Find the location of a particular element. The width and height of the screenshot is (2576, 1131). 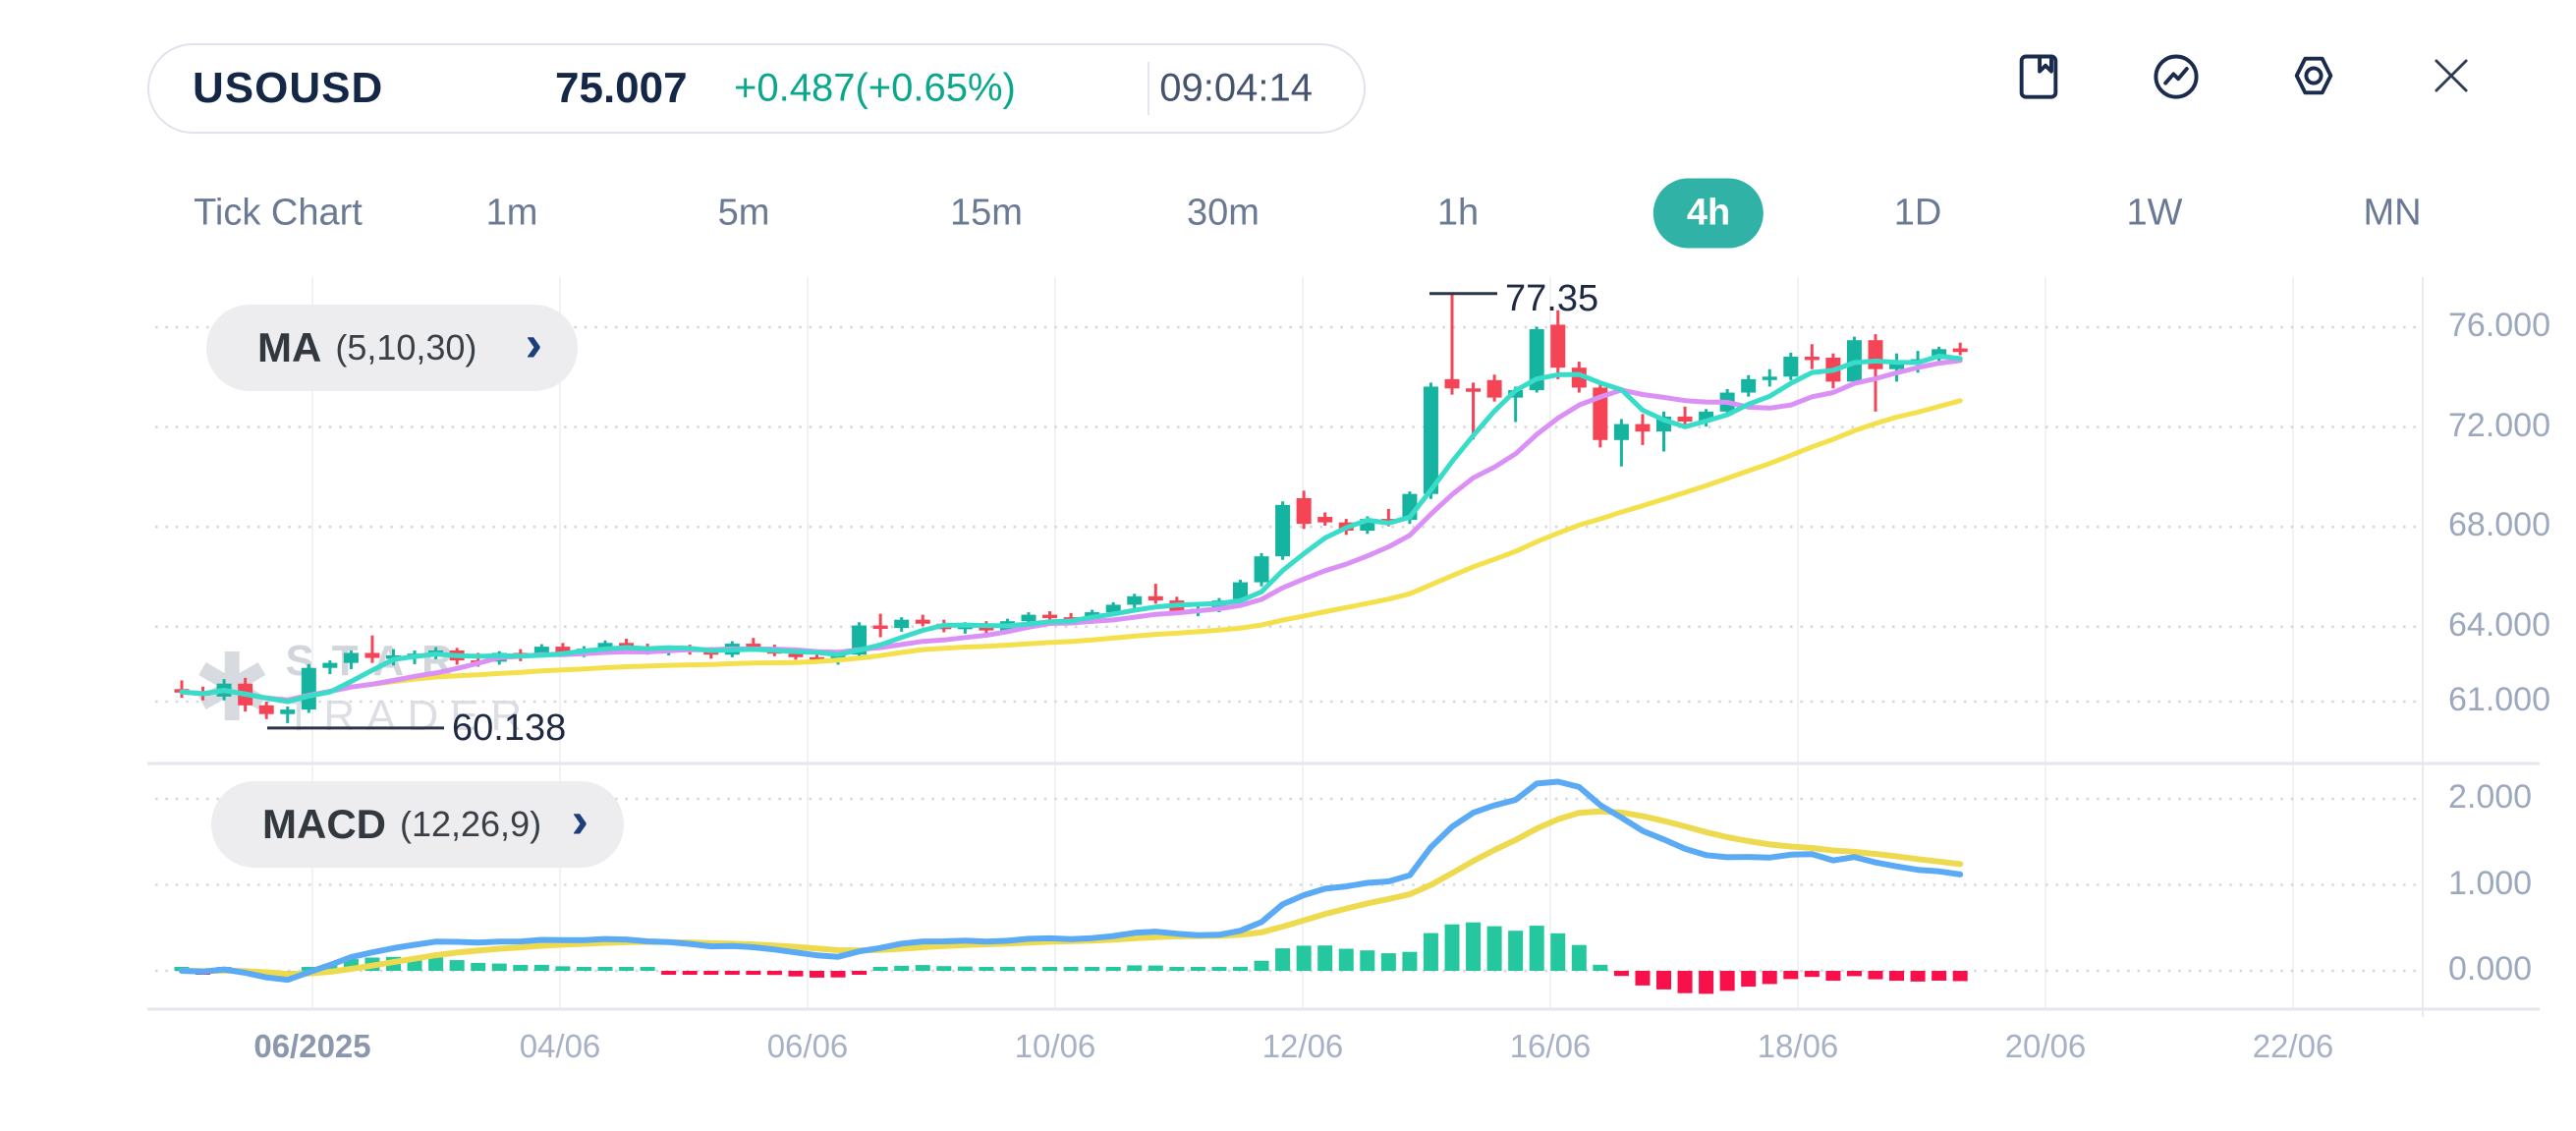

timeframe-1m: 1m is located at coordinates (511, 213).